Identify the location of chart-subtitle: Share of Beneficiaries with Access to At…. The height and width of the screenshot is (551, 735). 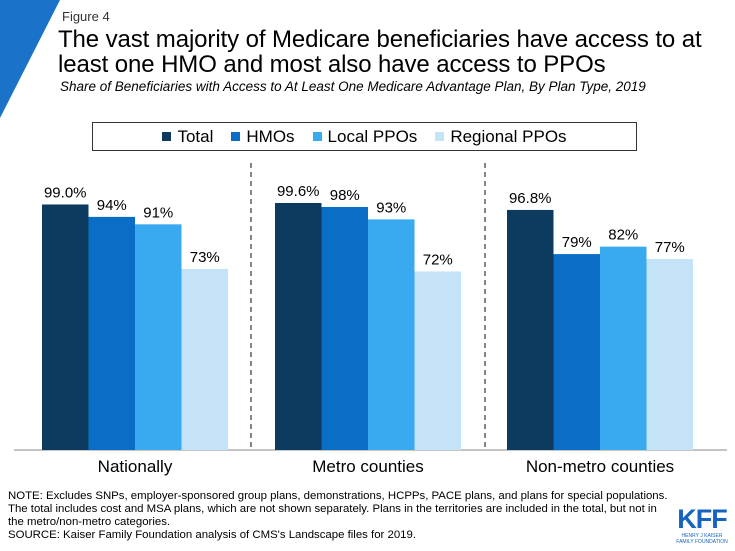
(353, 86).